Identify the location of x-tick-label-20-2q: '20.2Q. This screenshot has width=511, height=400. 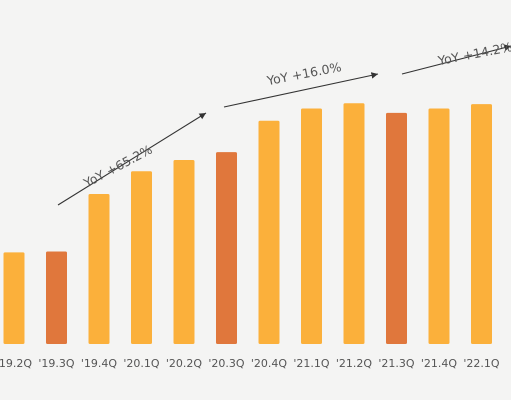
(184, 363).